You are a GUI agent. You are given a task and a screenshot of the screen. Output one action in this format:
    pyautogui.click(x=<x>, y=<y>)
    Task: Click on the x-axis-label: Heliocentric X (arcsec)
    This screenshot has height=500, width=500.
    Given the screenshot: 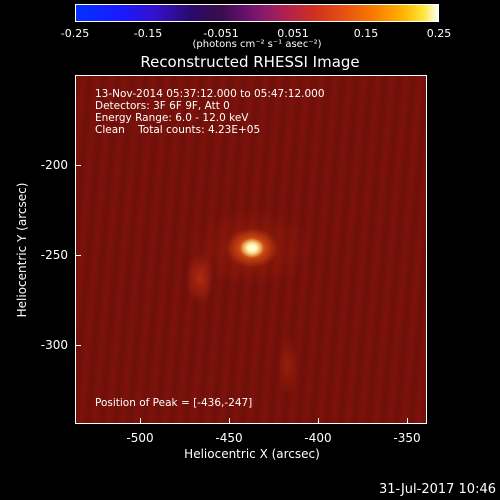 What is the action you would take?
    pyautogui.click(x=252, y=454)
    